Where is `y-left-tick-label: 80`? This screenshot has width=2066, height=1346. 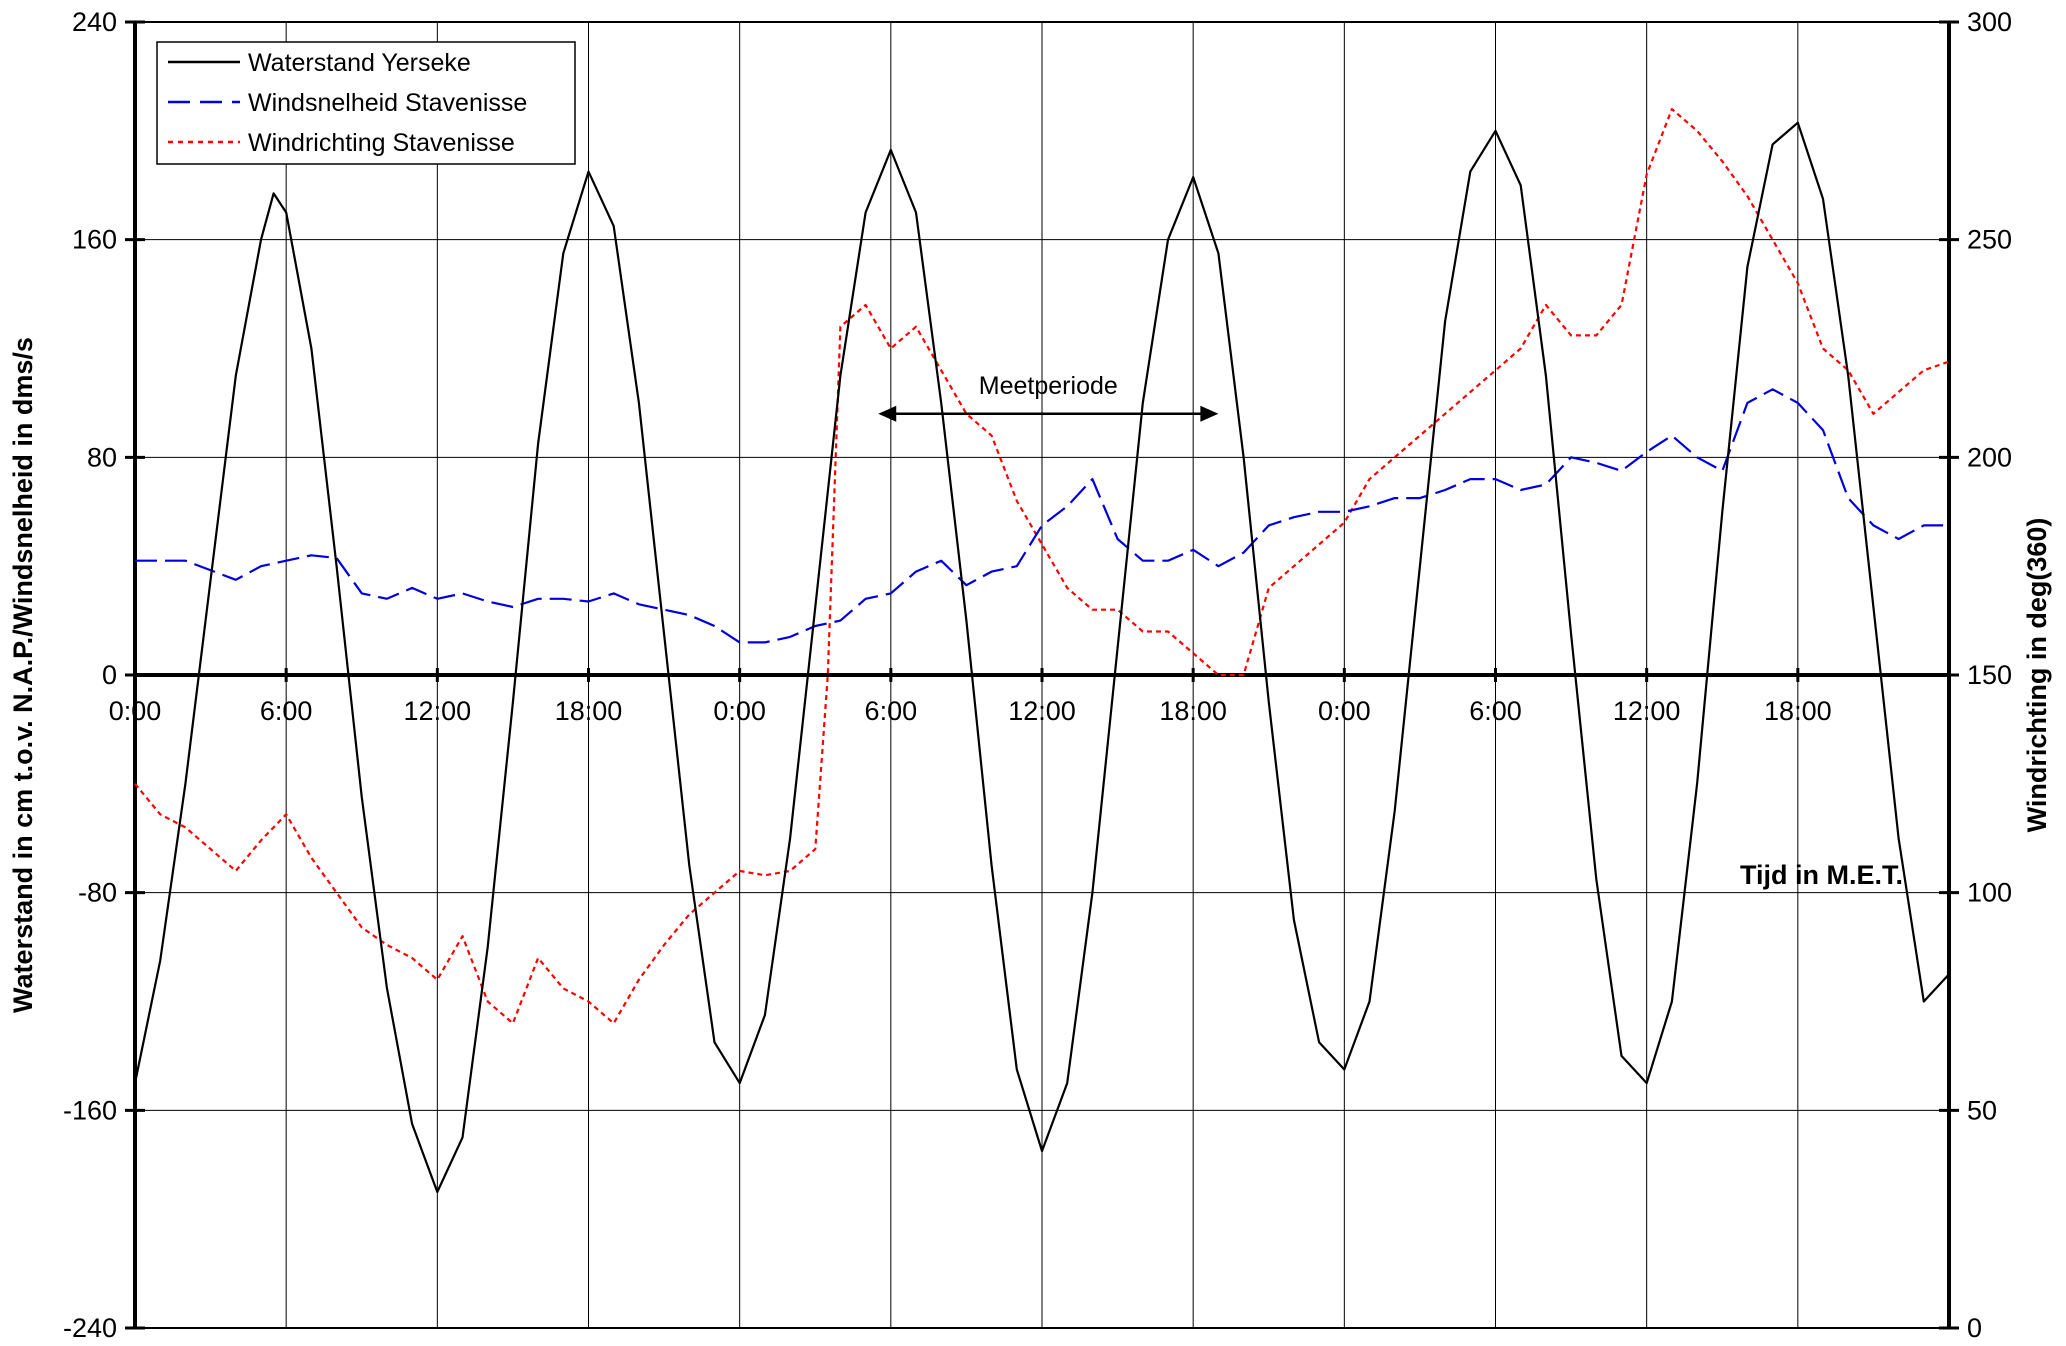
y-left-tick-label: 80 is located at coordinates (102, 457).